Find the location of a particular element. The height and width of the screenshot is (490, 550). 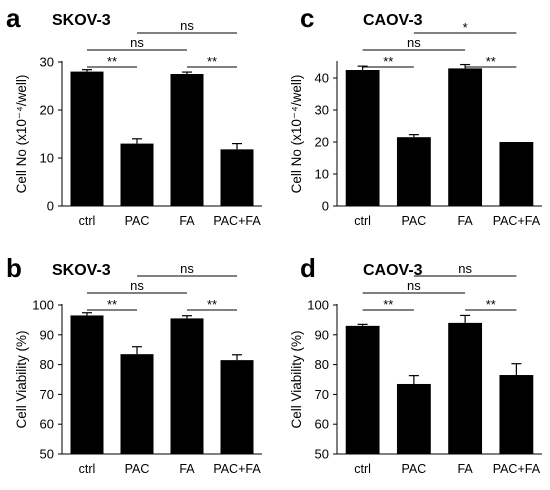

panel-letter: b is located at coordinates (14, 268).